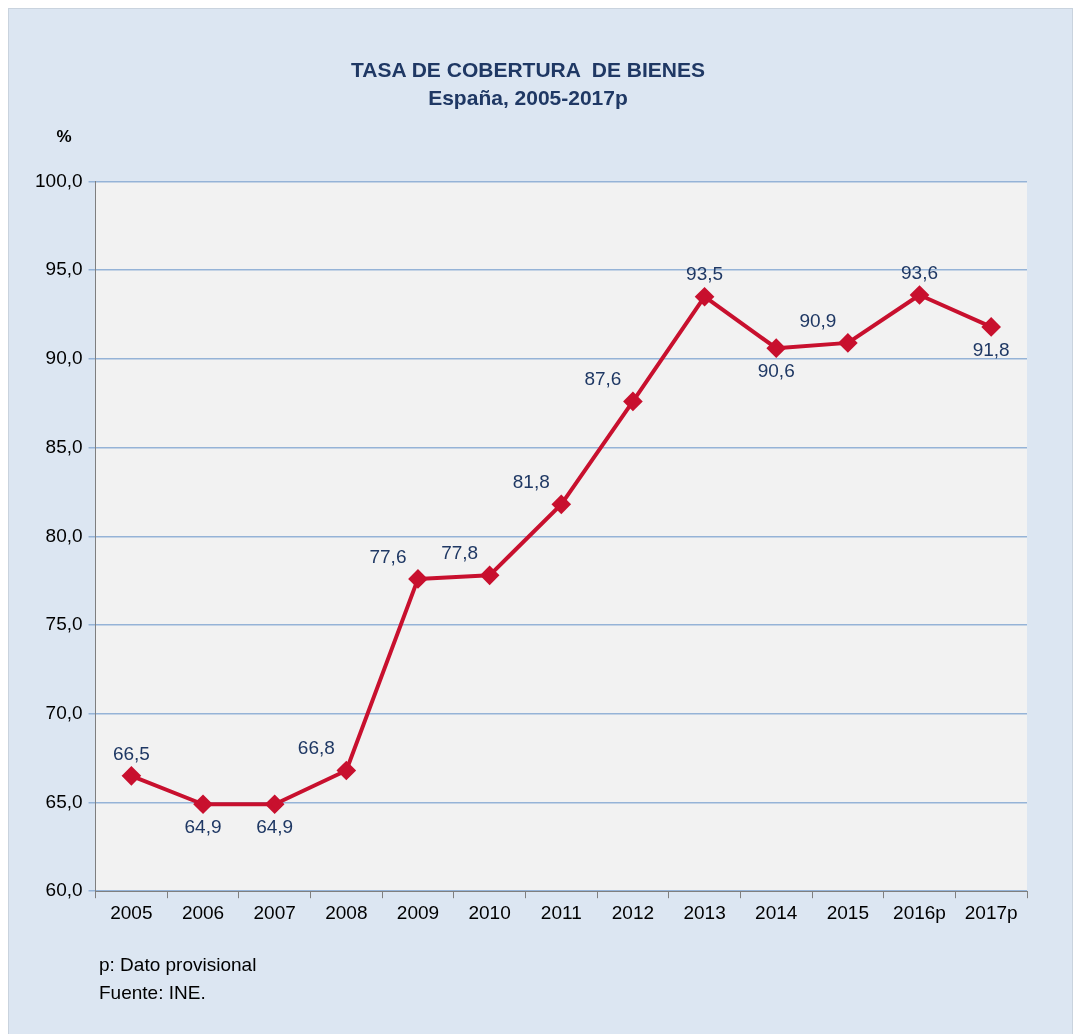  What do you see at coordinates (528, 97) in the screenshot?
I see `chart-subtitle: España, 2005-2017p` at bounding box center [528, 97].